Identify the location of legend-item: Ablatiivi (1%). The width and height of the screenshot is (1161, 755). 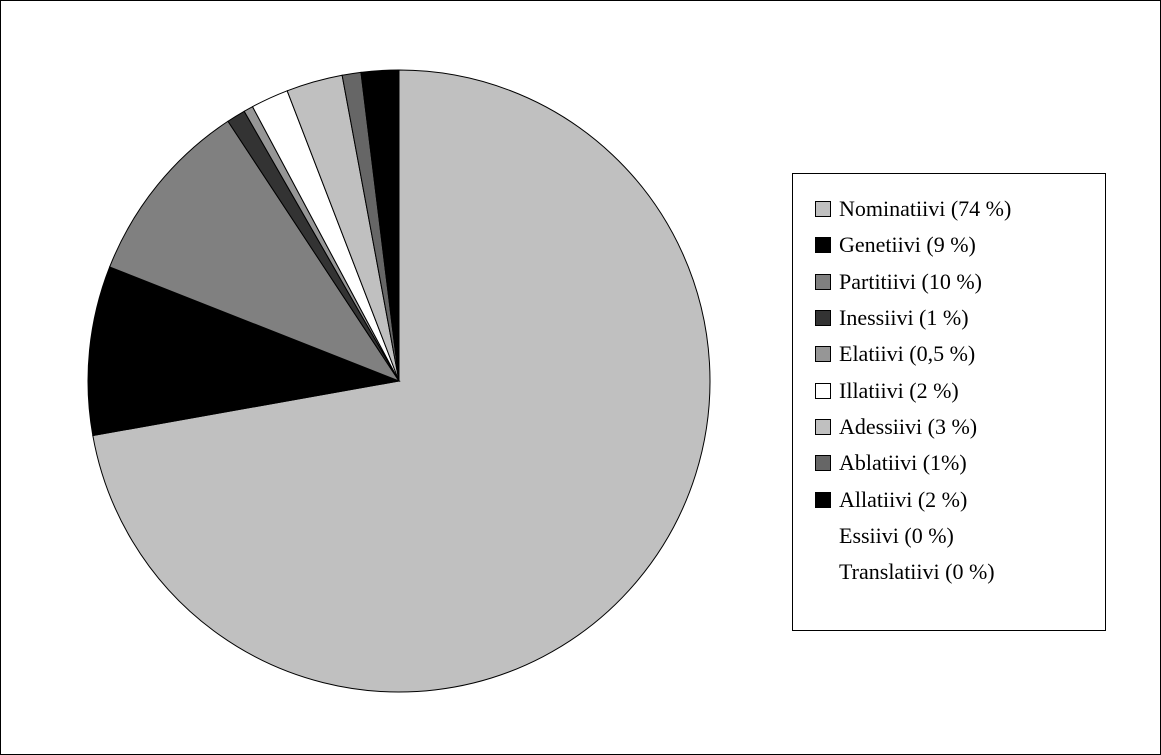
(949, 463).